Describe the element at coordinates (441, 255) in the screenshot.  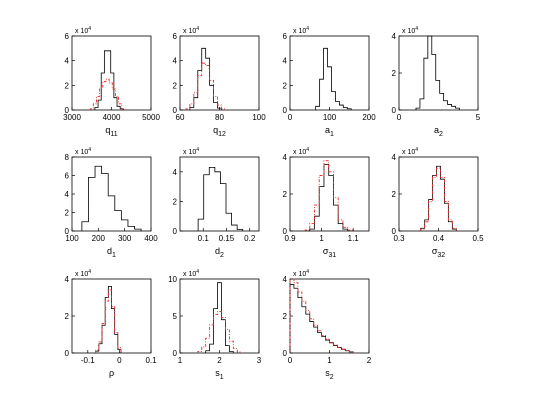
I see `x-axis-label-subscript: 32` at that location.